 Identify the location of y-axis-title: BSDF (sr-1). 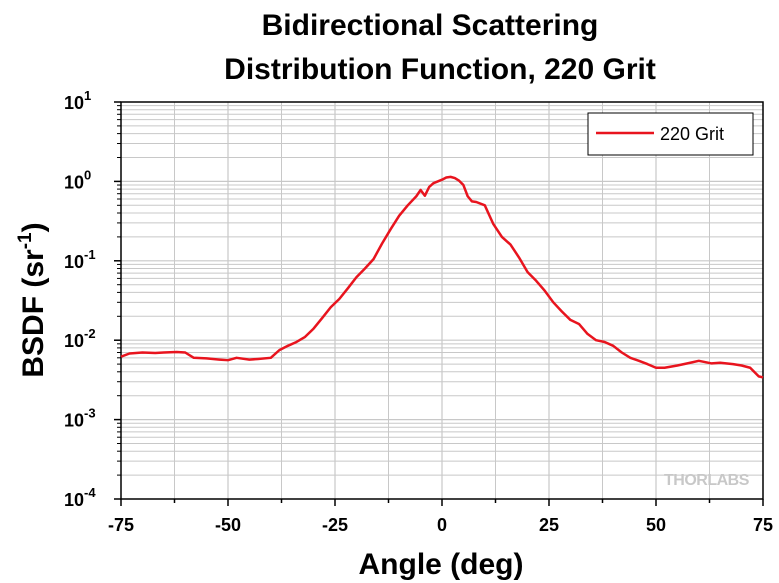
(32, 299).